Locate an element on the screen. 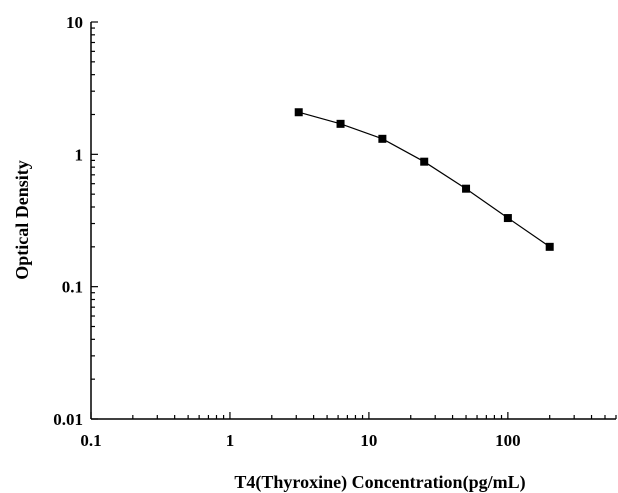  series is located at coordinates (424, 179).